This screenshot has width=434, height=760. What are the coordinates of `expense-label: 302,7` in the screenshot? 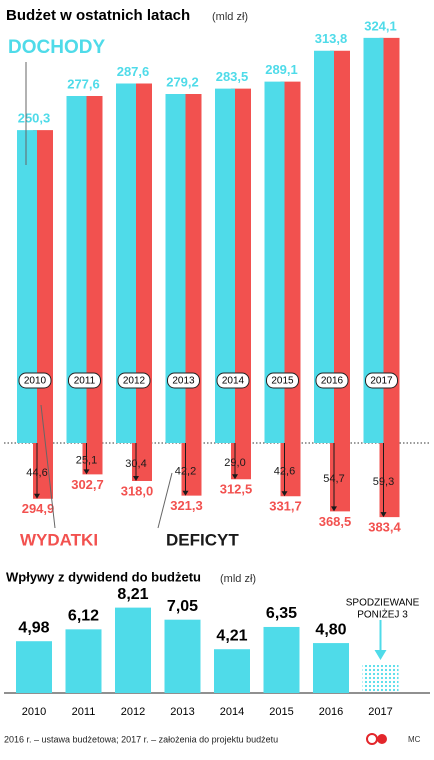 It's located at (87, 484).